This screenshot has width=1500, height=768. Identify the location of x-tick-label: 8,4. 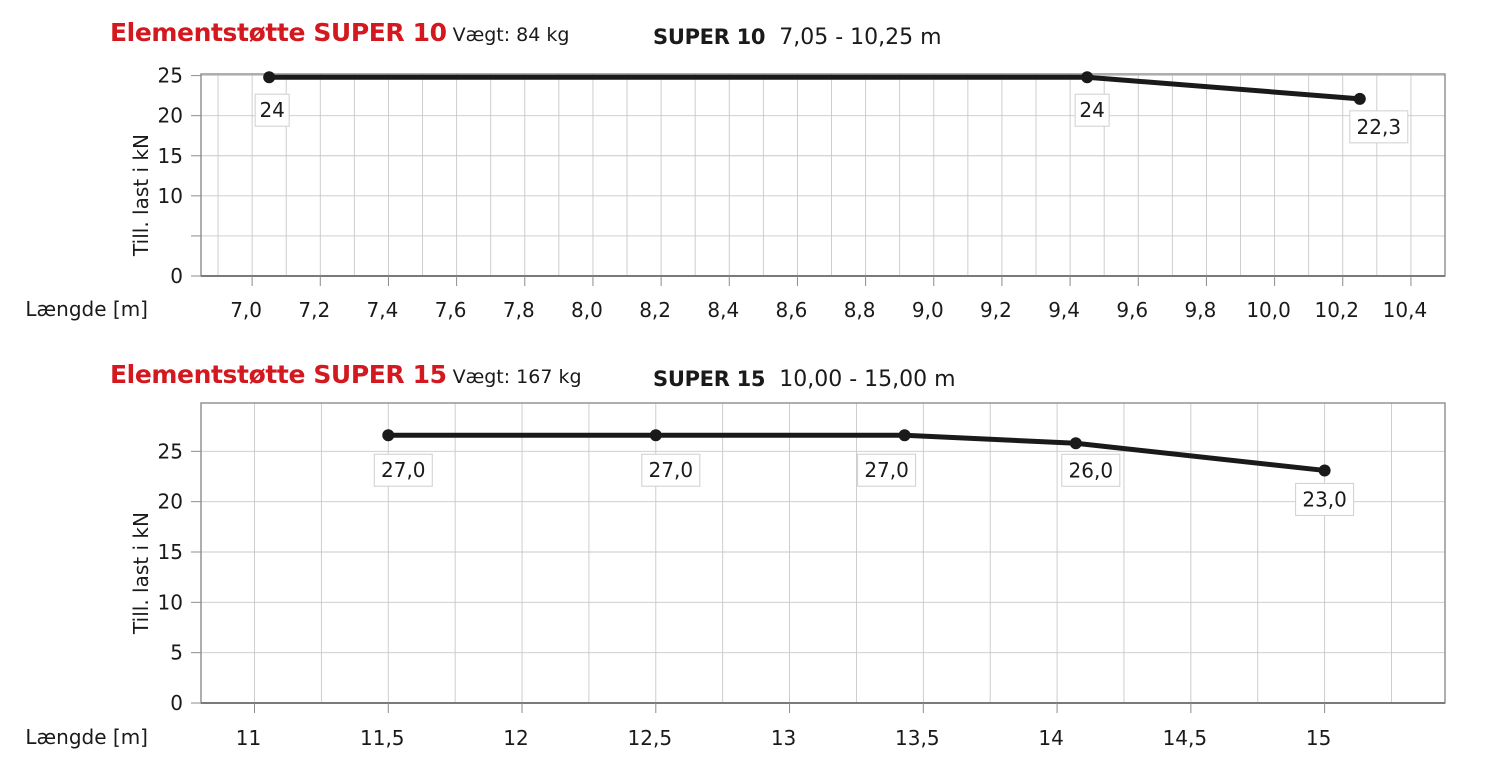
(723, 310).